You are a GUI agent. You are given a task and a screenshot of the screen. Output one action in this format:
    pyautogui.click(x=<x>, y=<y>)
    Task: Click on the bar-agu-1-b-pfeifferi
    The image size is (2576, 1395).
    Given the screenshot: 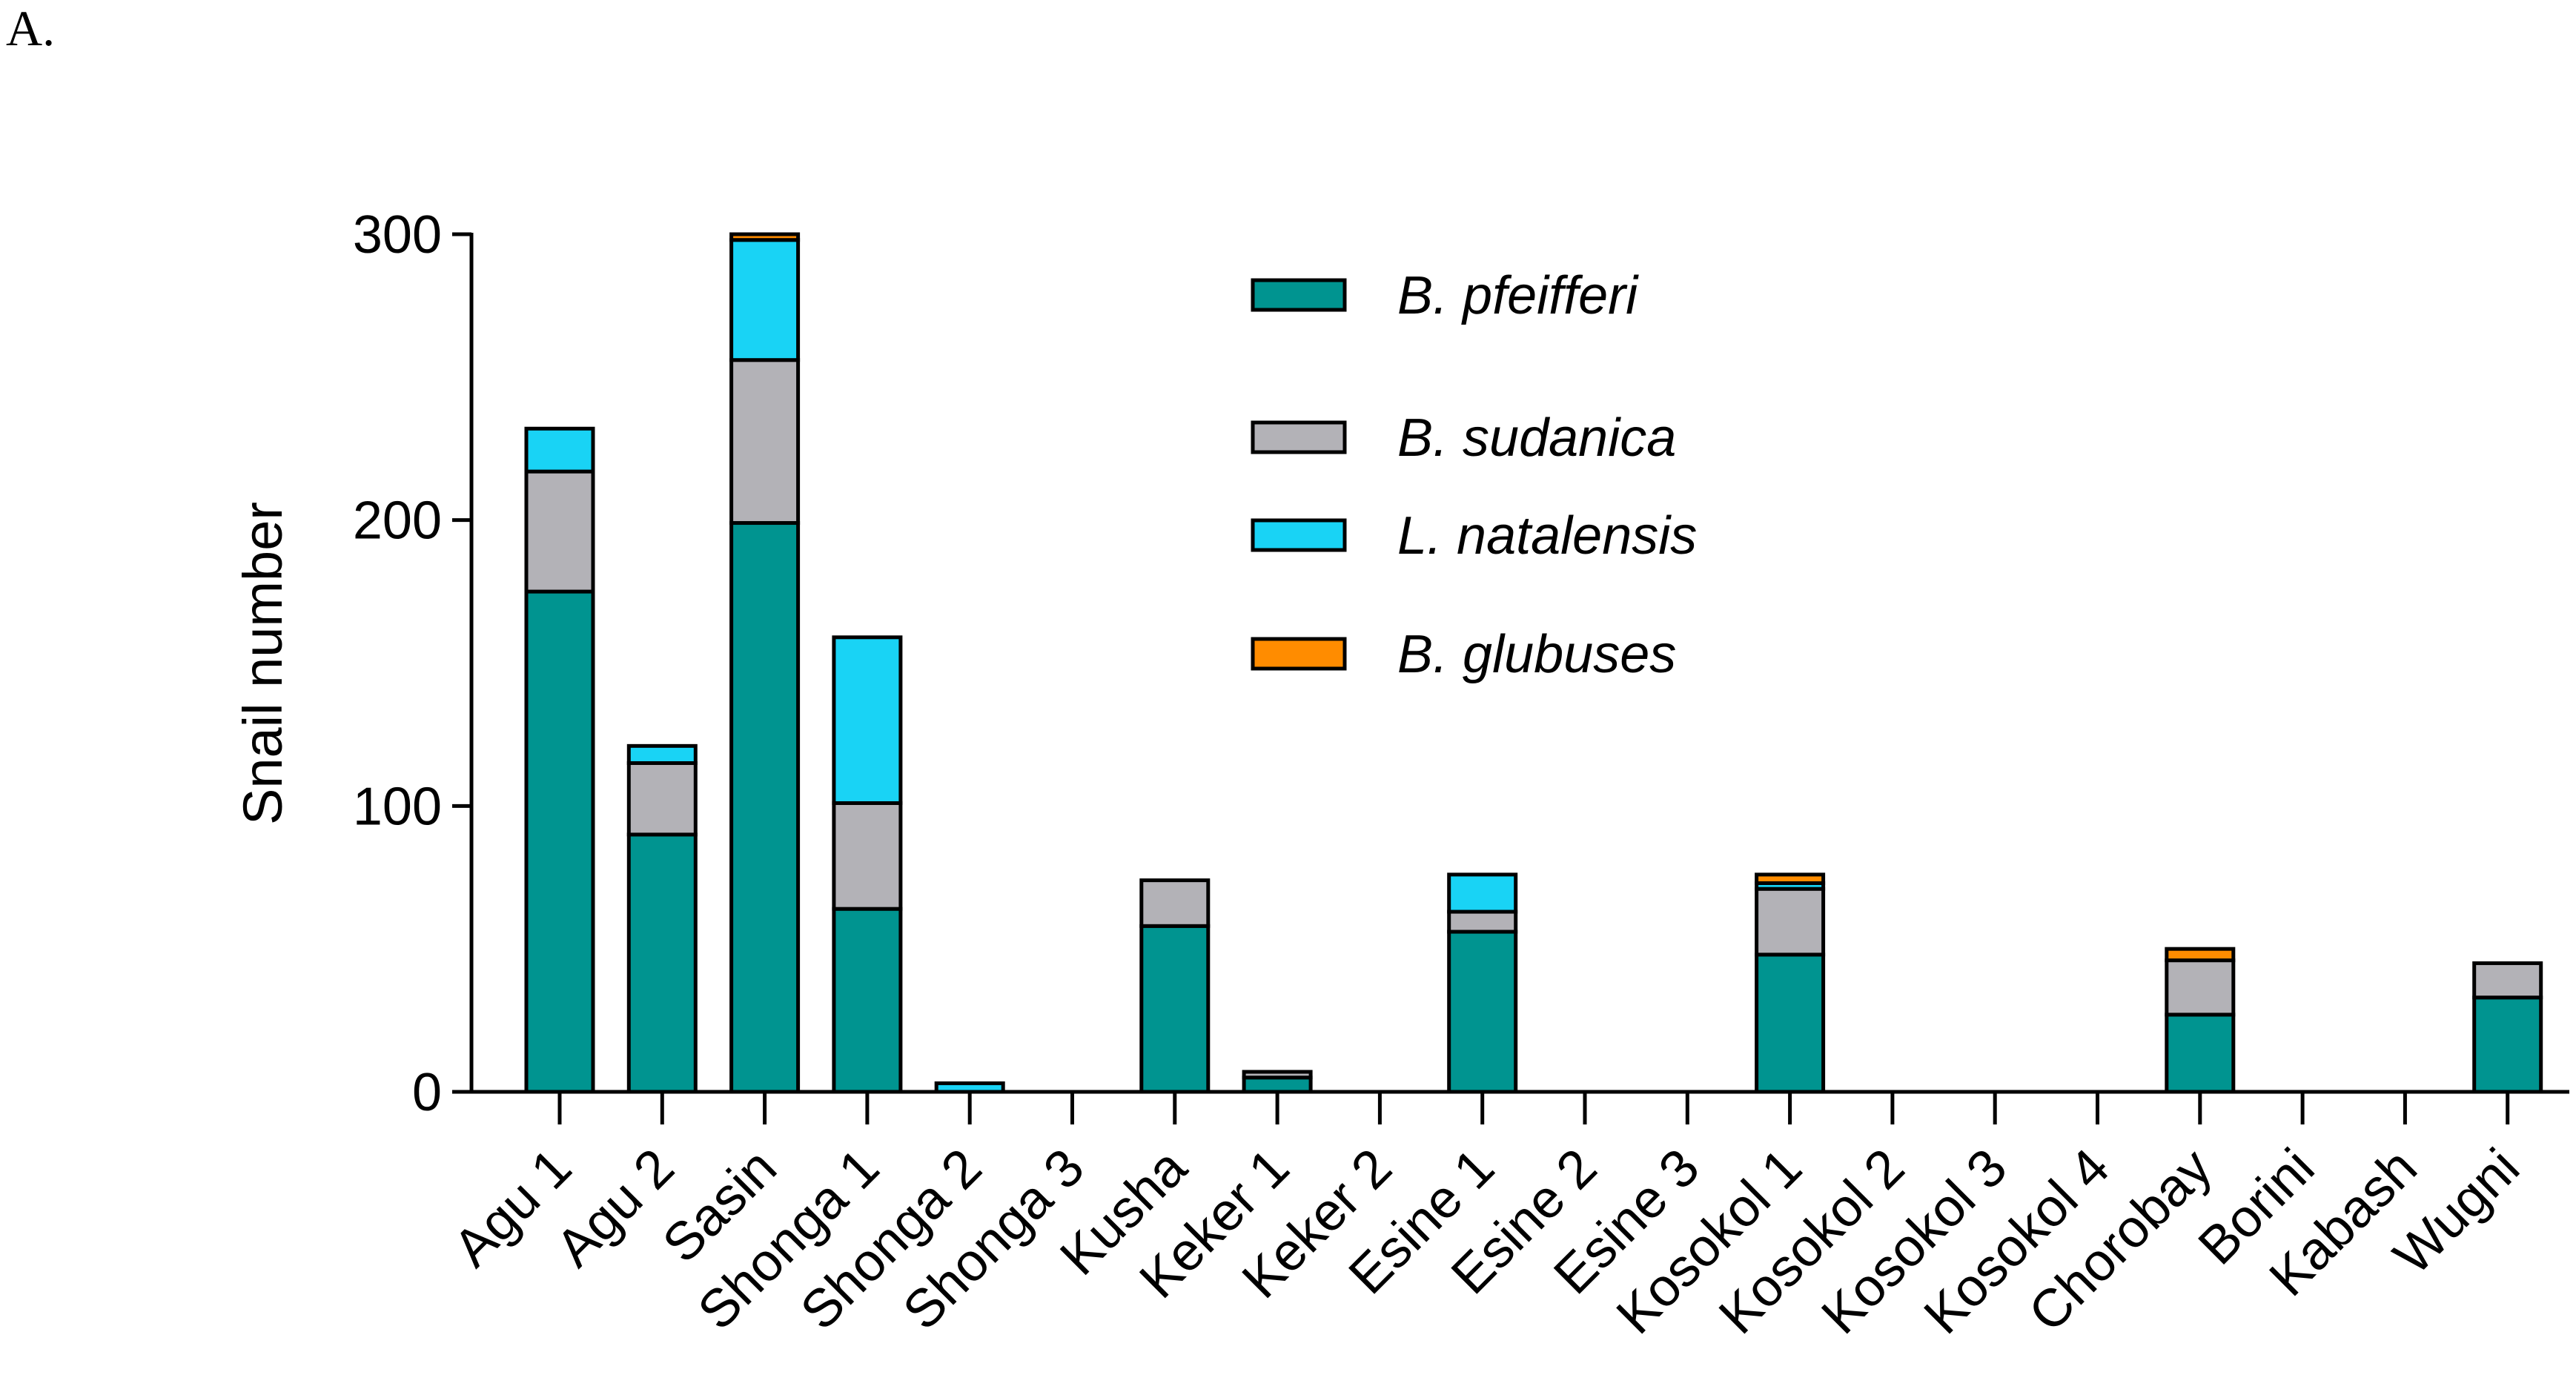 What is the action you would take?
    pyautogui.click(x=559, y=841)
    